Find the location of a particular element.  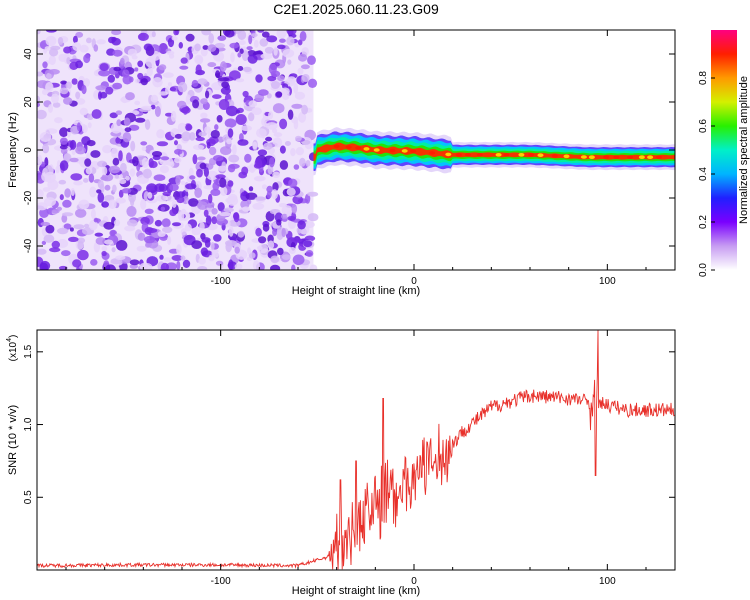

snr-x-axis-label: Height of straight line (km) is located at coordinates (356, 591).